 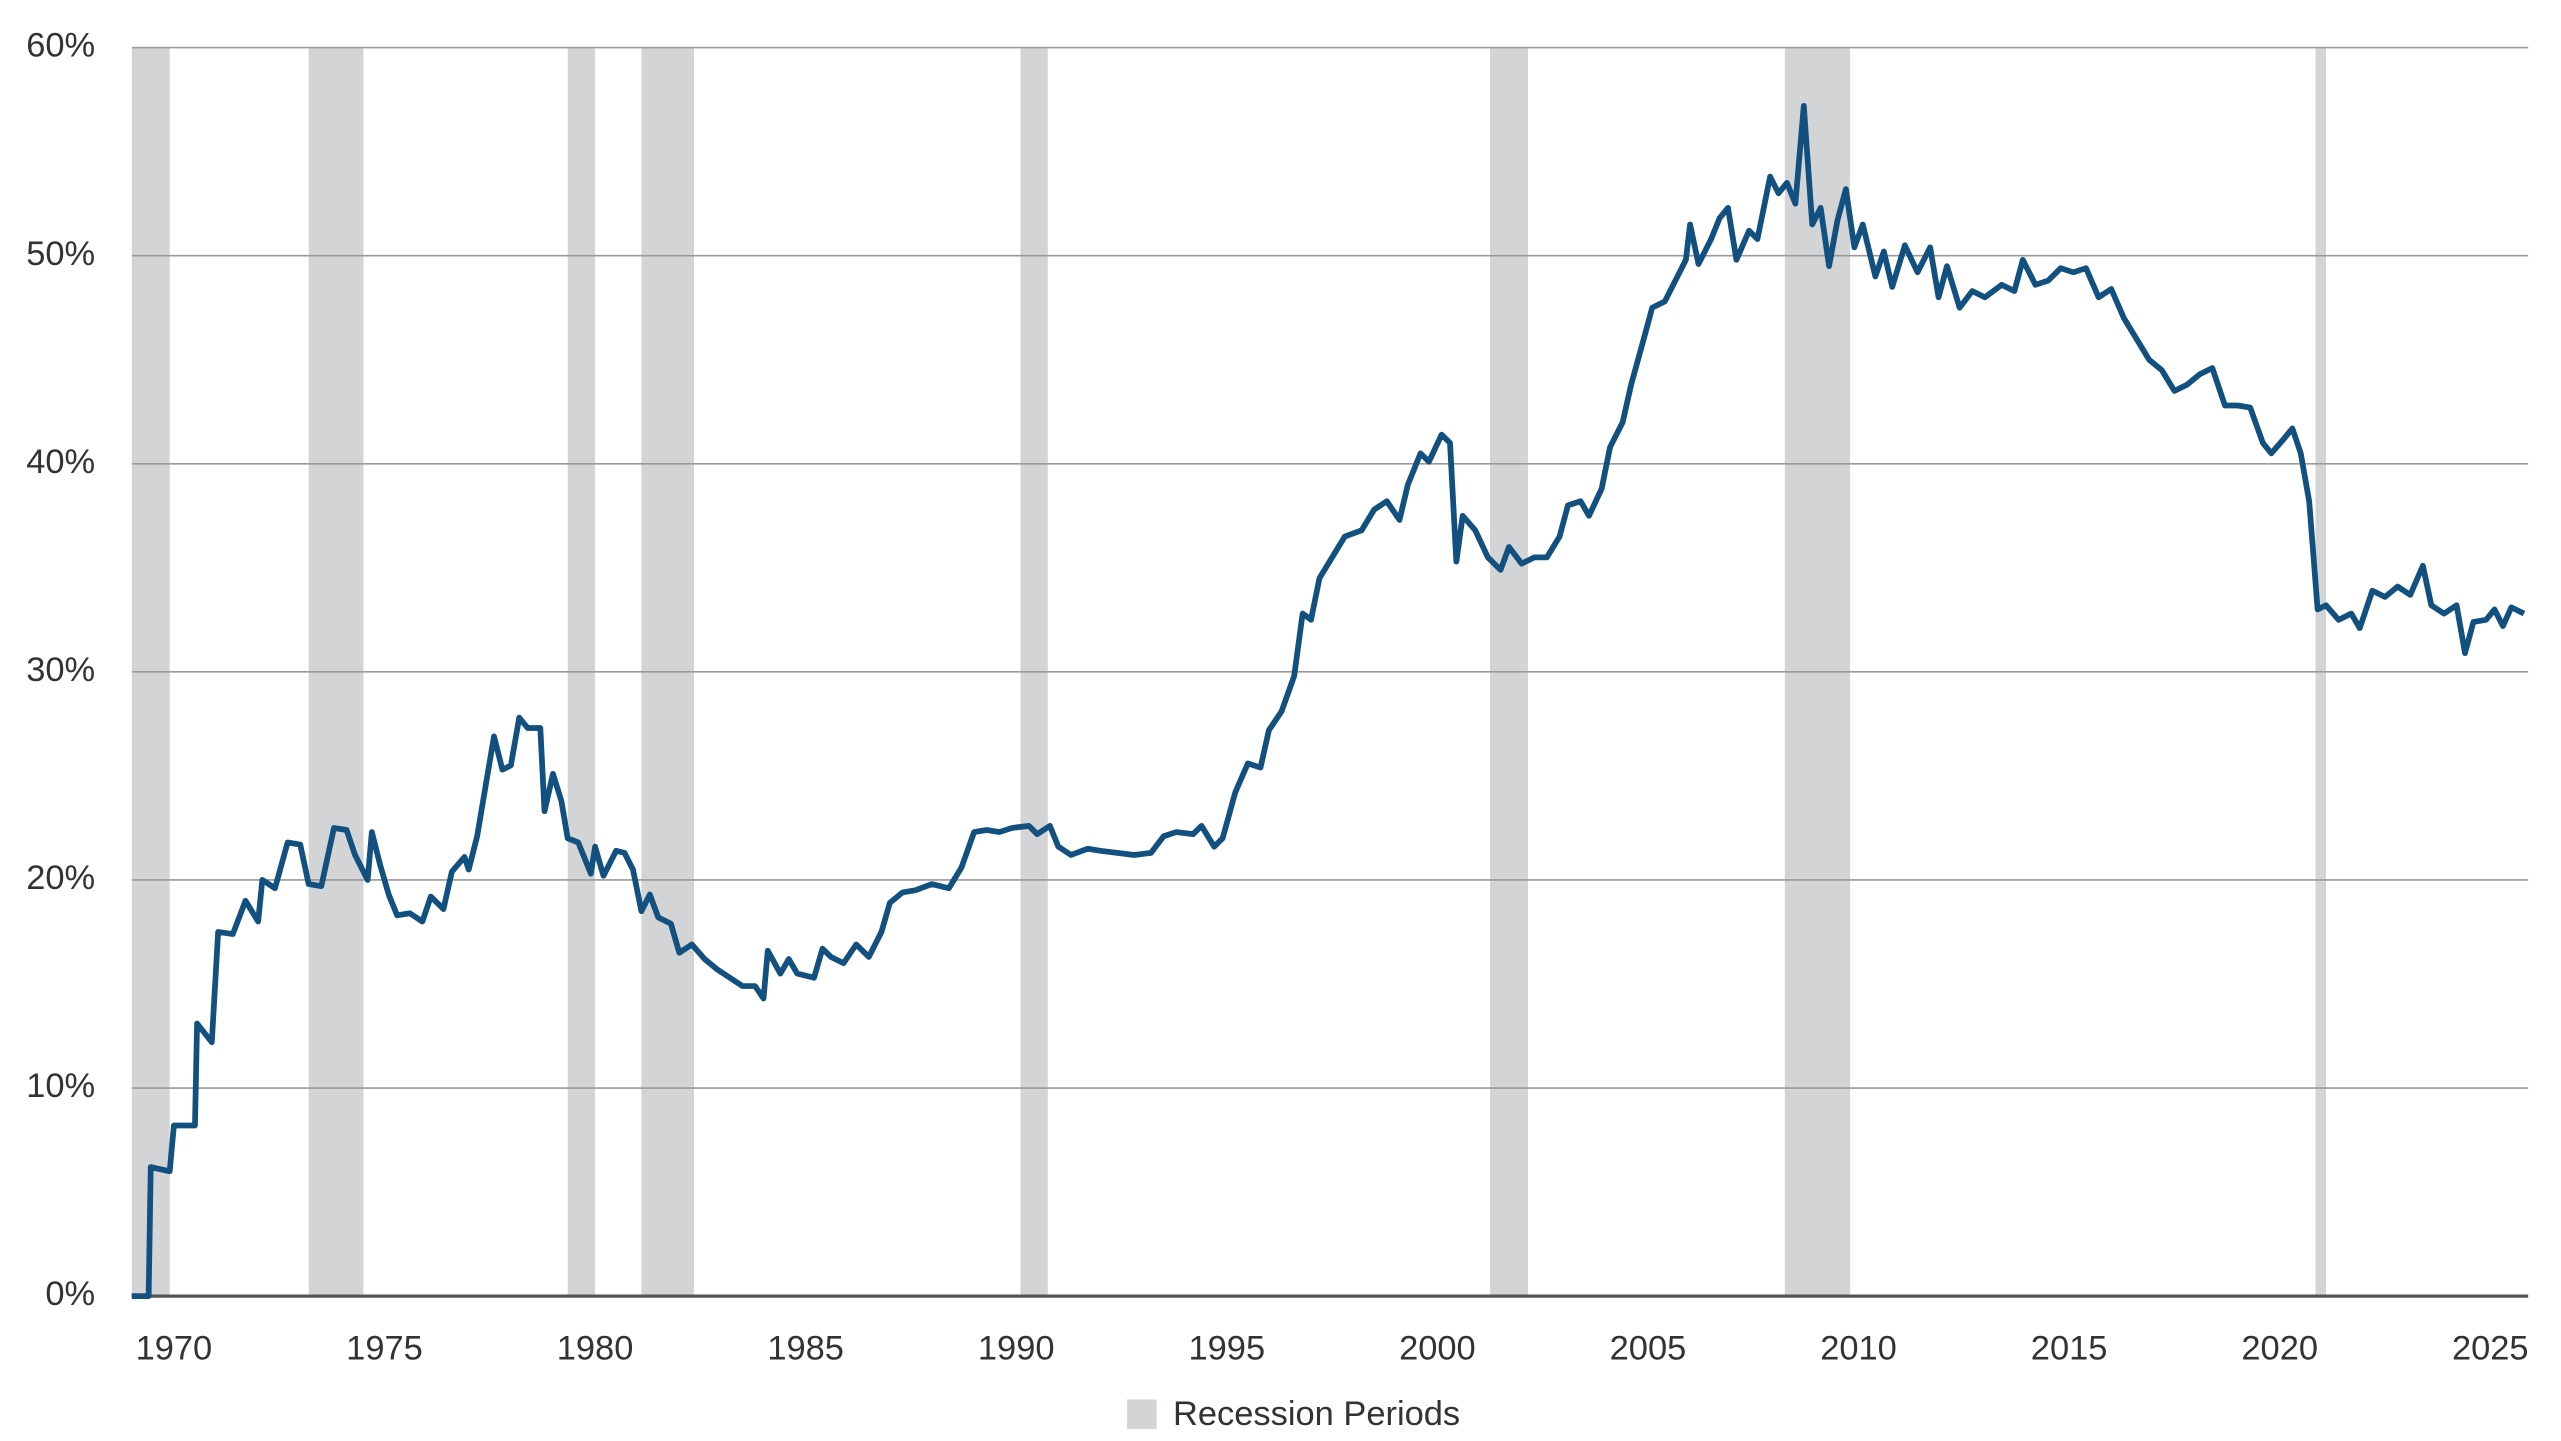 What do you see at coordinates (60, 1086) in the screenshot?
I see `y-tick-label: 10%` at bounding box center [60, 1086].